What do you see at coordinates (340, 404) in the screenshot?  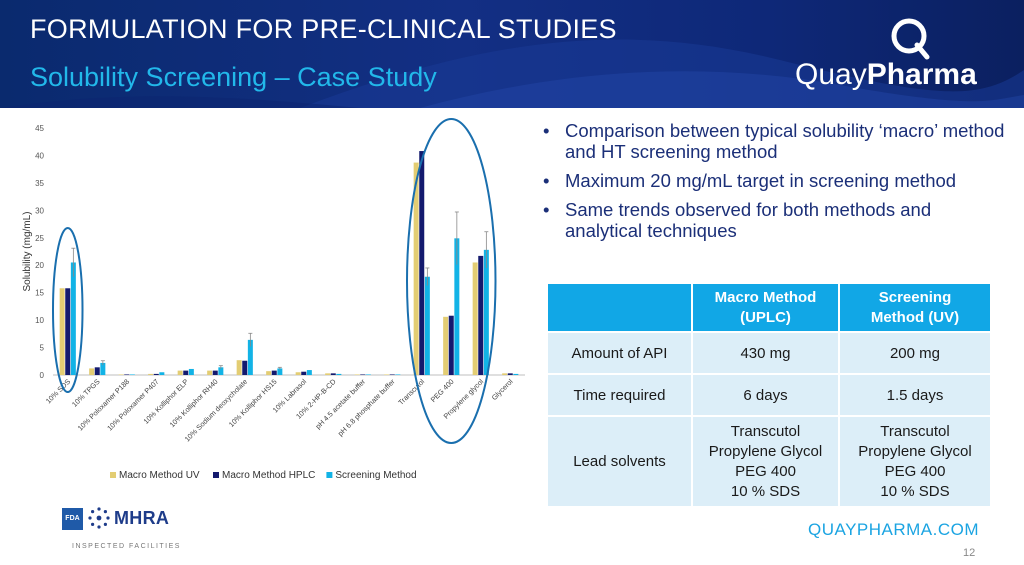 I see `x-tick-label: pH 4.5 acetate buffer` at bounding box center [340, 404].